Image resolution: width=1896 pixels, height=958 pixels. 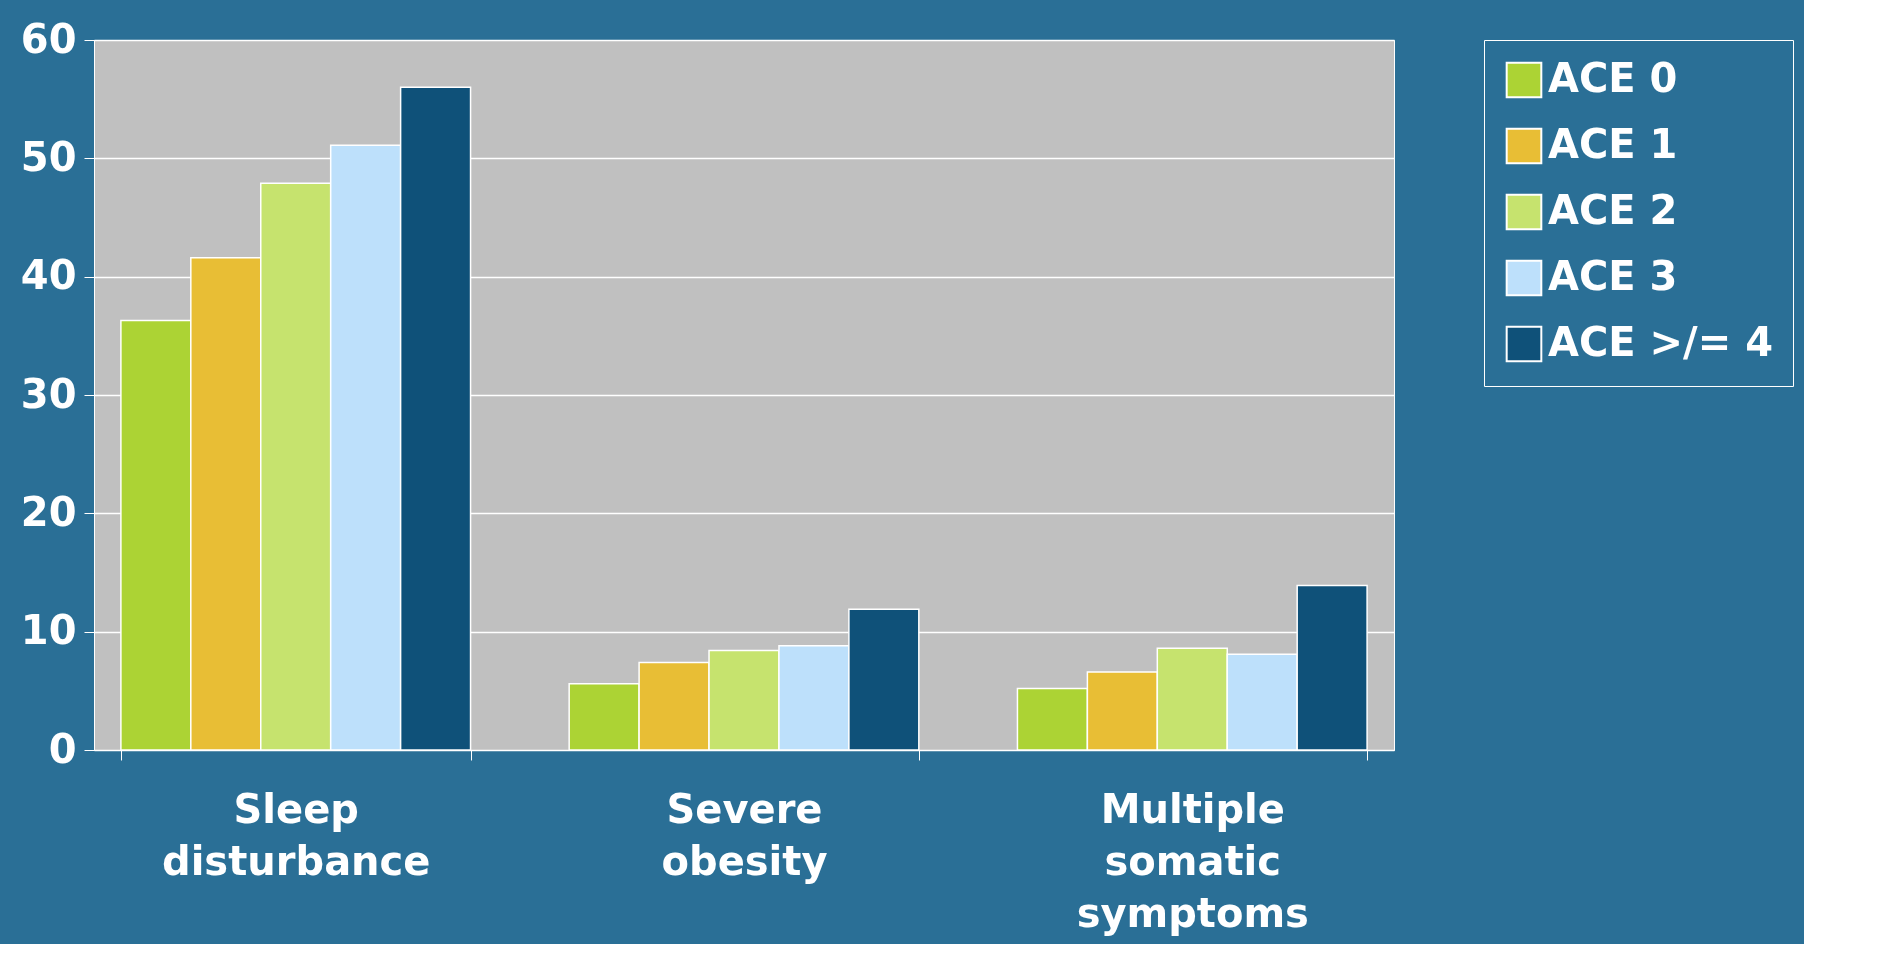 What do you see at coordinates (48, 38) in the screenshot?
I see `y-tick-label: 60` at bounding box center [48, 38].